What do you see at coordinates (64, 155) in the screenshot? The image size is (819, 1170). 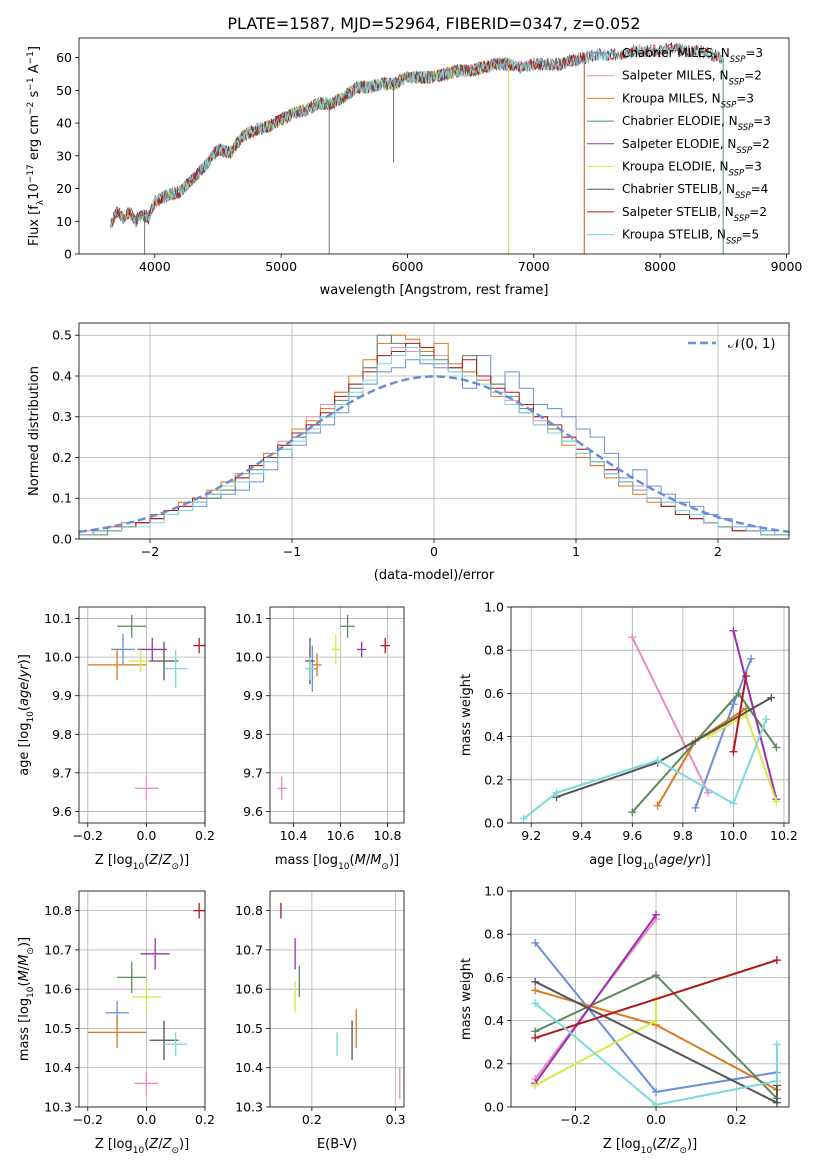 I see `y-tick-label: 30` at bounding box center [64, 155].